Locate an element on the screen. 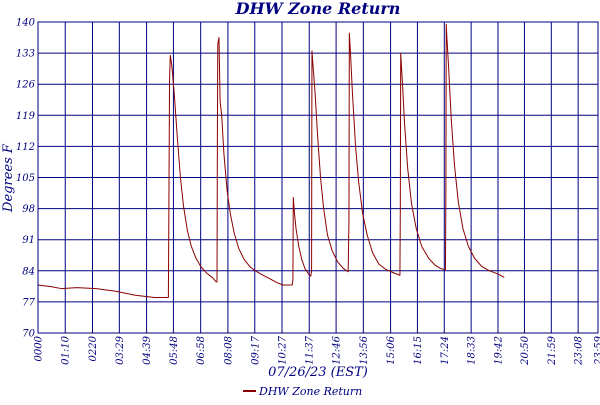 The image size is (600, 405). x-tick-label: 12:46 is located at coordinates (337, 349).